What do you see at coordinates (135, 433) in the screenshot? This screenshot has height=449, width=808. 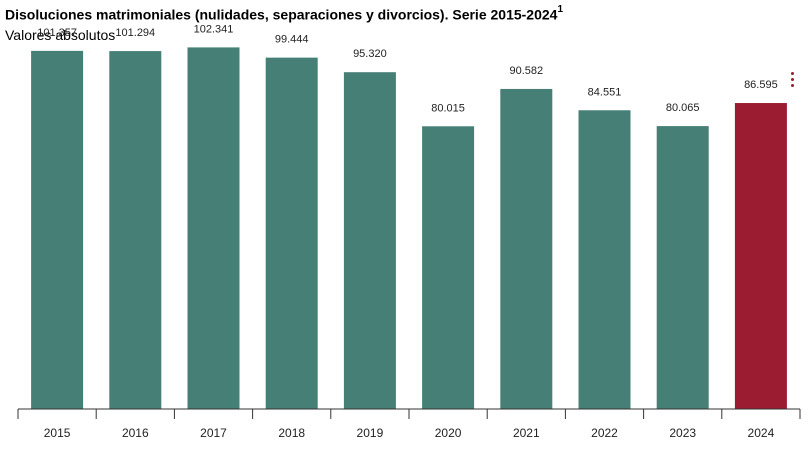 I see `x-tick-label-2016: 2016` at bounding box center [135, 433].